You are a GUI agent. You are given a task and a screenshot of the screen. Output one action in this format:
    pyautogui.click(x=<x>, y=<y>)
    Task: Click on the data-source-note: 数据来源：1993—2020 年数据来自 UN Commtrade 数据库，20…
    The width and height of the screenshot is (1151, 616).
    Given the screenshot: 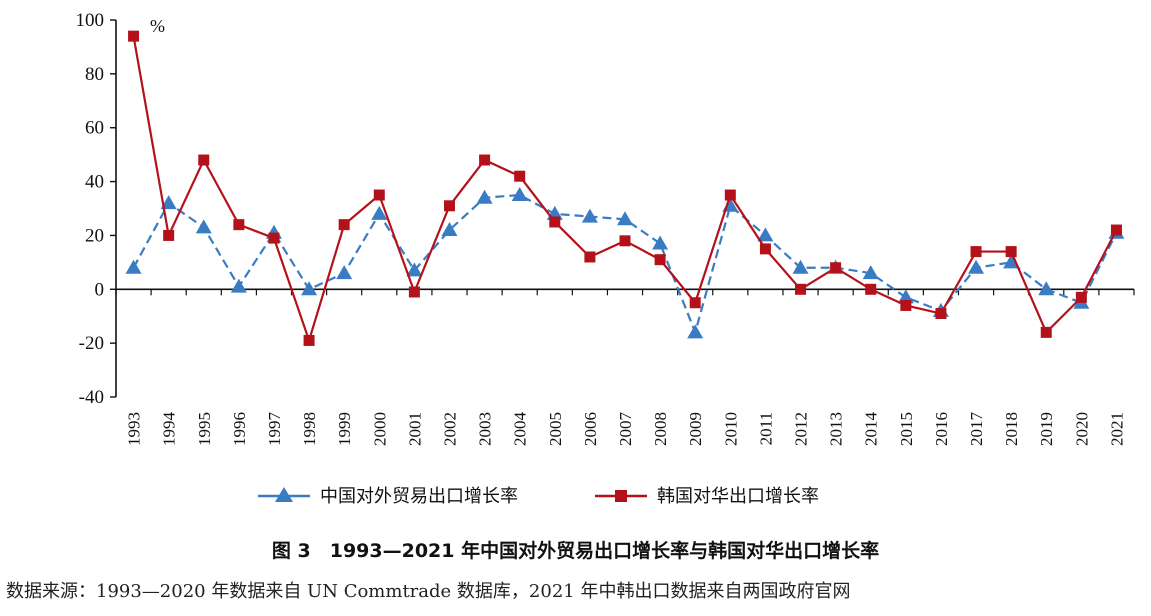 What is the action you would take?
    pyautogui.click(x=428, y=591)
    